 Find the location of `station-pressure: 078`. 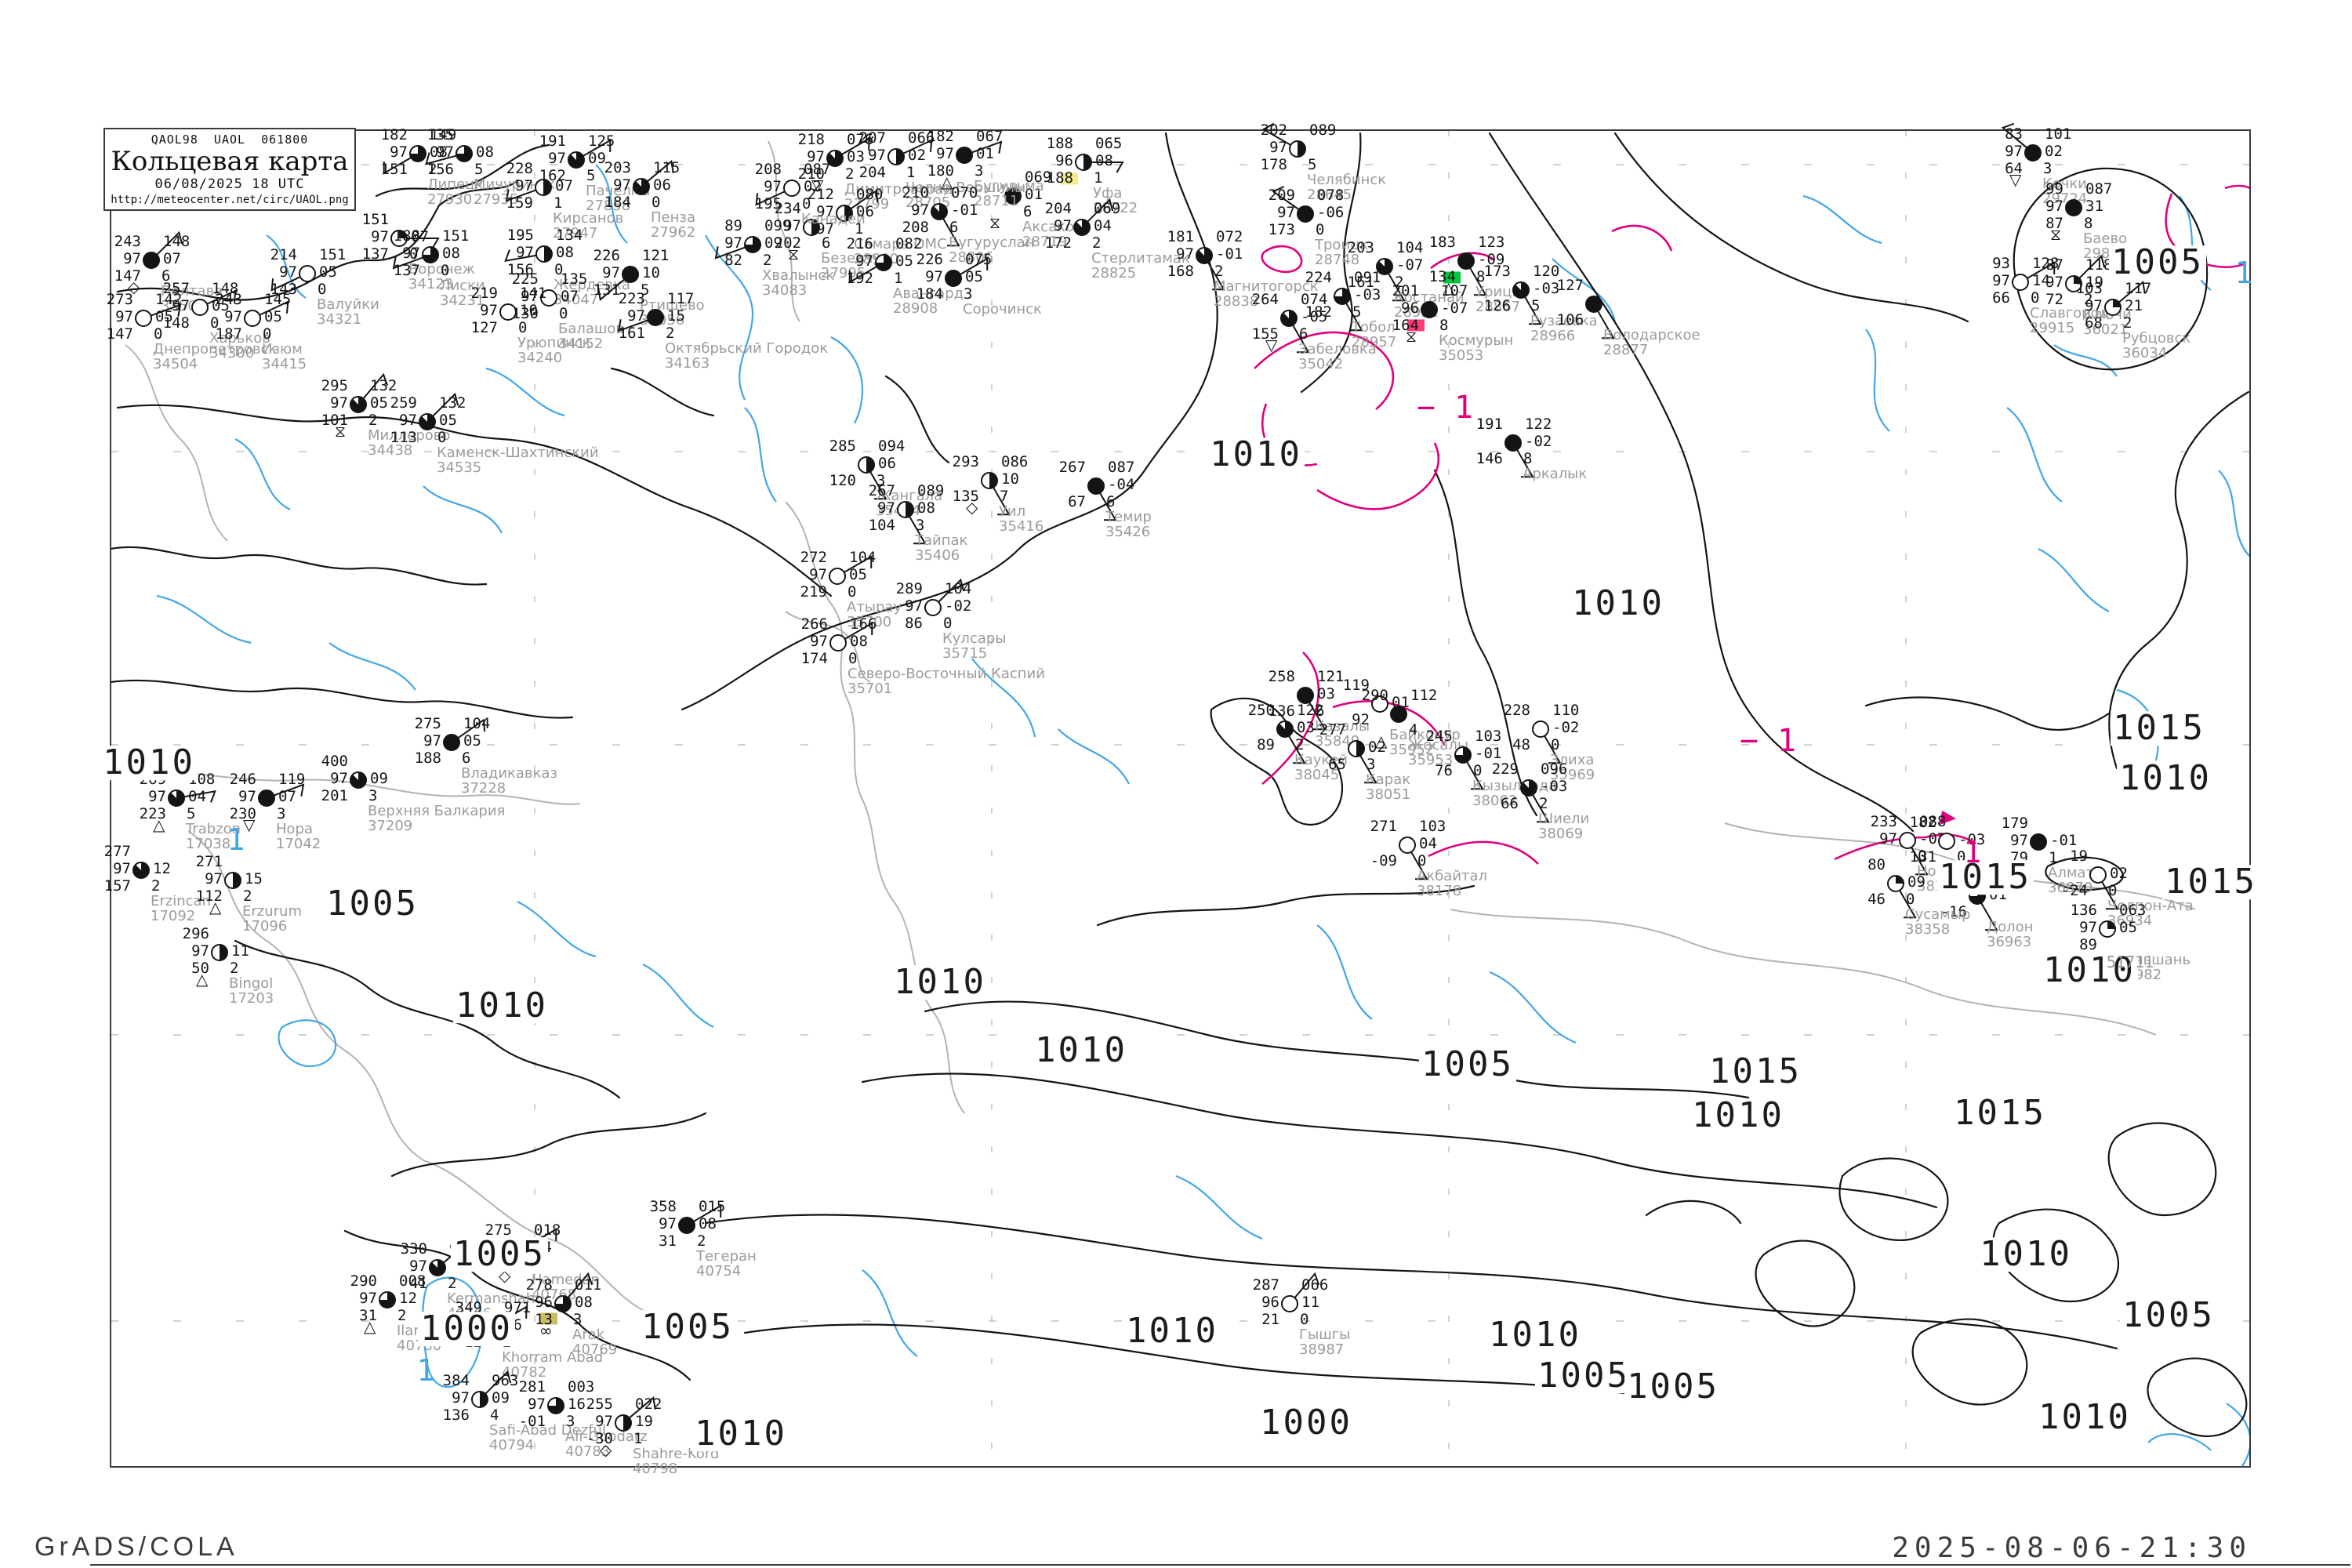

station-pressure: 078 is located at coordinates (1331, 195).